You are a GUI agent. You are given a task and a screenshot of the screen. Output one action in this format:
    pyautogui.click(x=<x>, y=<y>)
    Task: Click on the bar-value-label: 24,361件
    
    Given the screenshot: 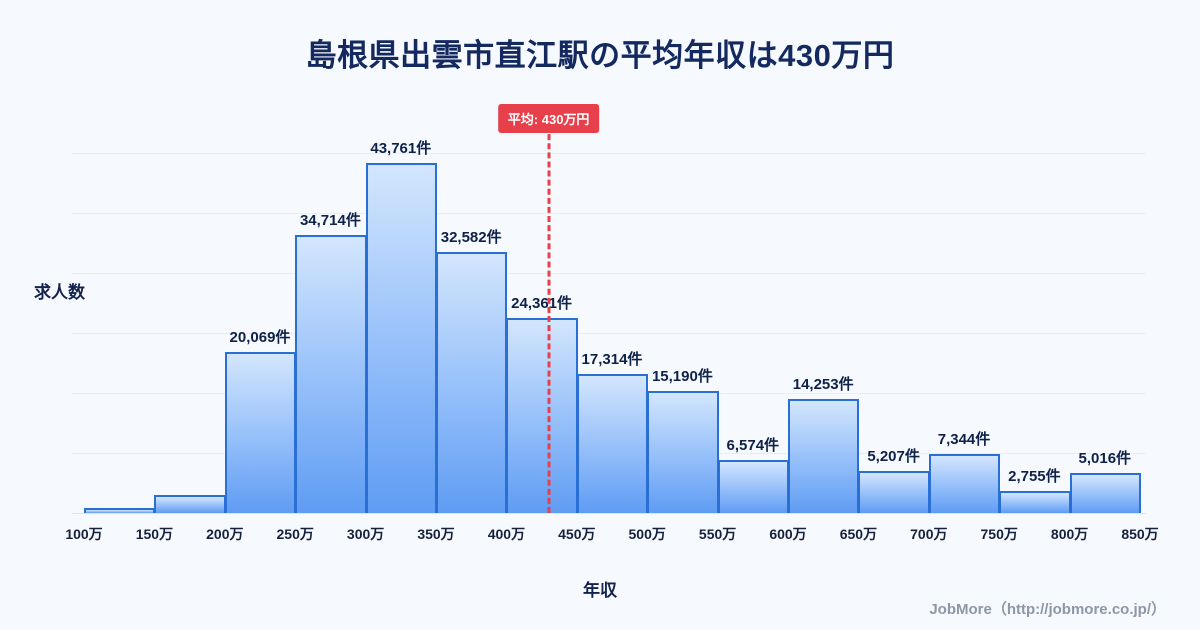 What is the action you would take?
    pyautogui.click(x=542, y=303)
    